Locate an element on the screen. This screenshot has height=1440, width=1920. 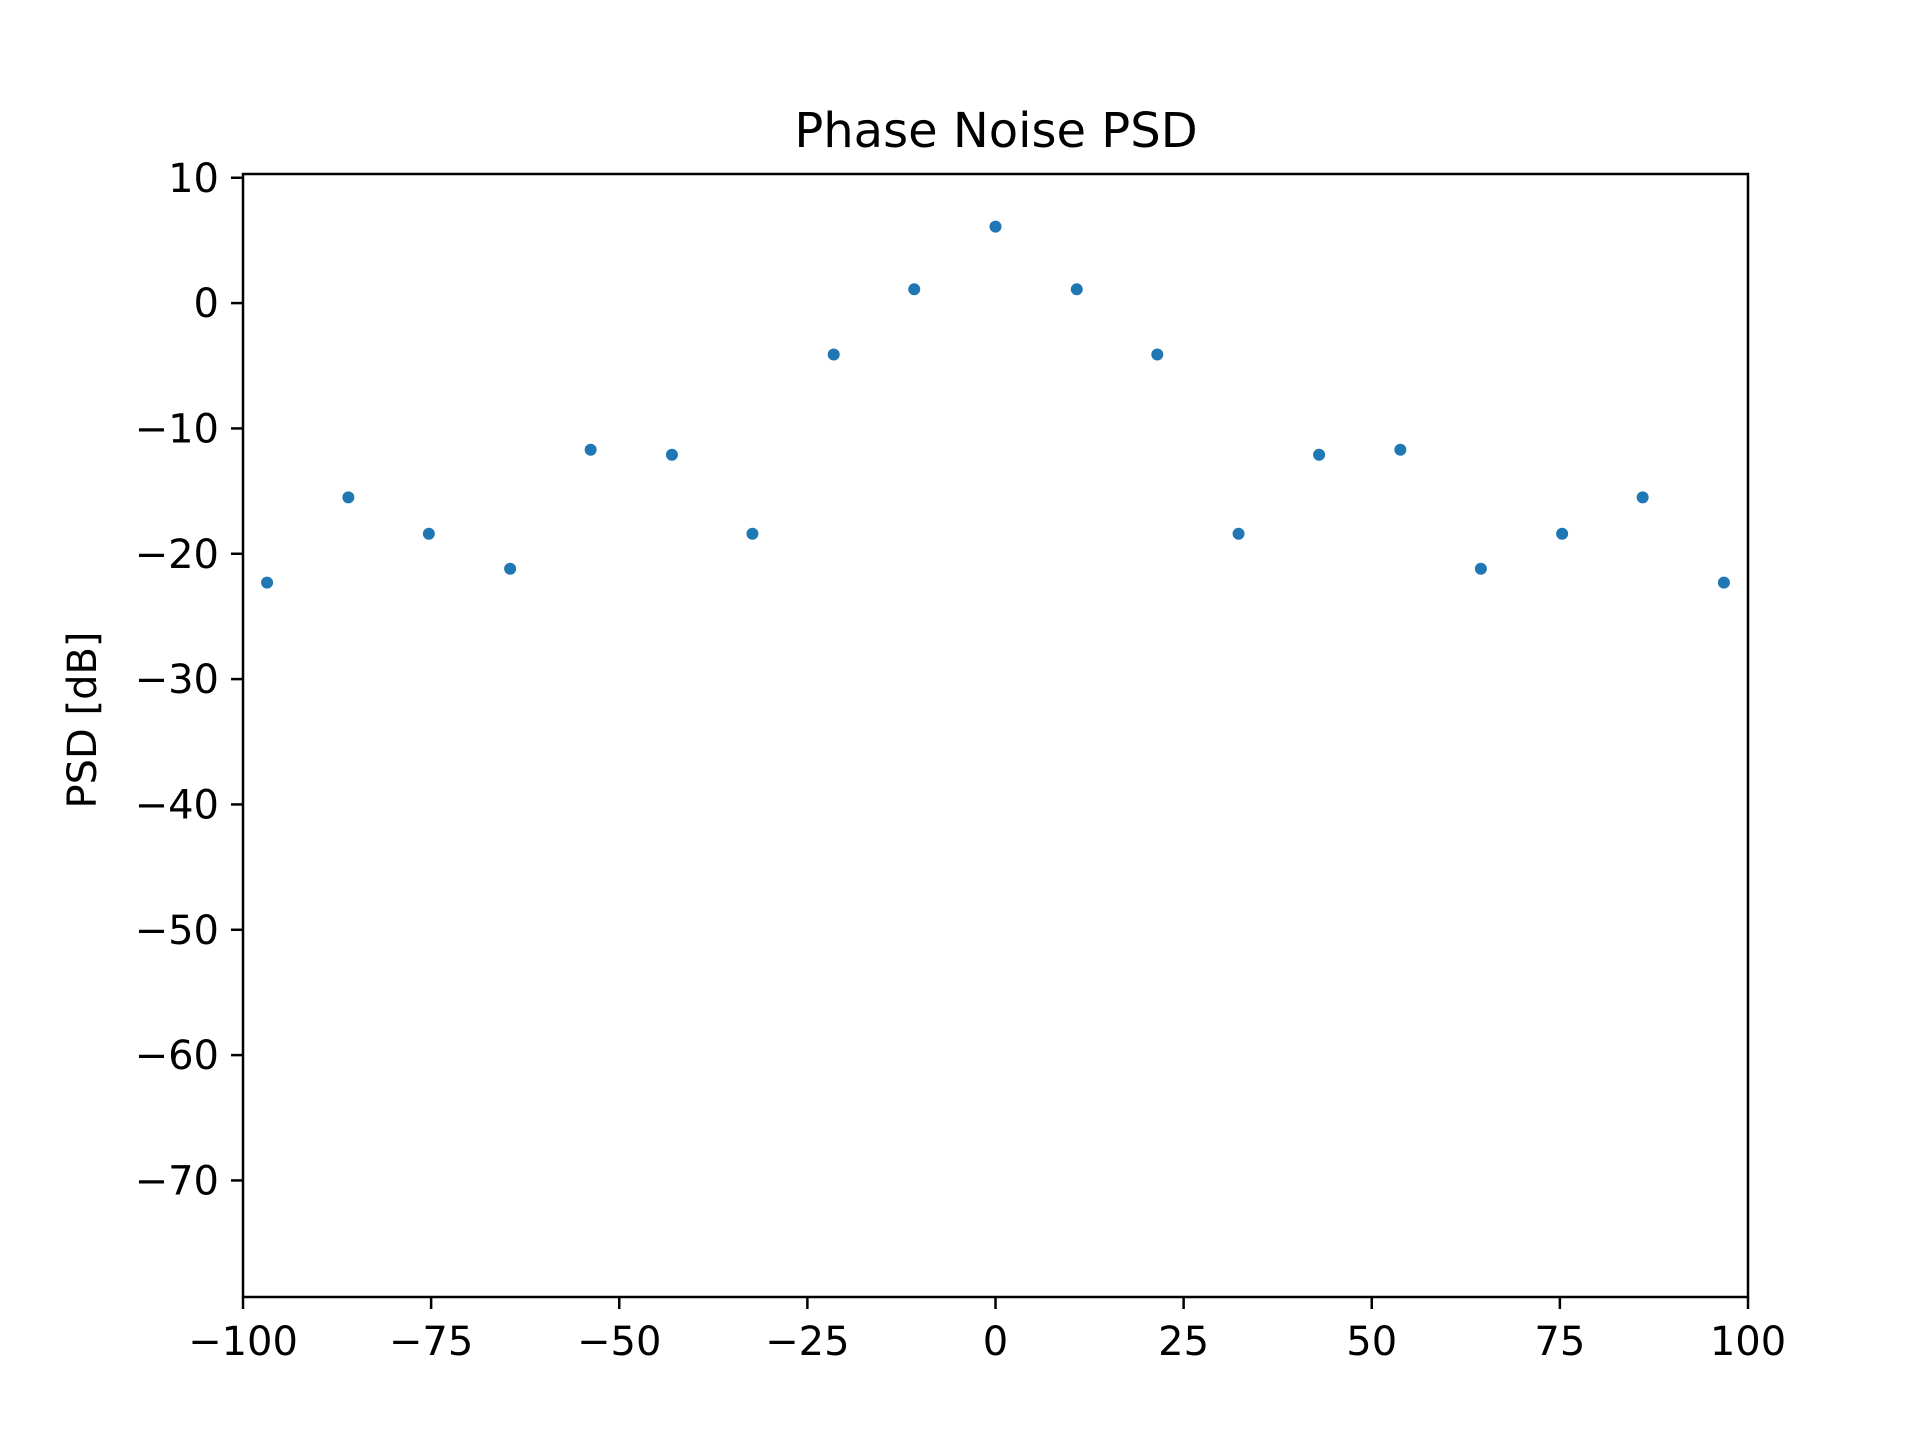
y-axis: 10 0 −10 −20 −30 −40 −50 −60 −70 is located at coordinates (189, 680).